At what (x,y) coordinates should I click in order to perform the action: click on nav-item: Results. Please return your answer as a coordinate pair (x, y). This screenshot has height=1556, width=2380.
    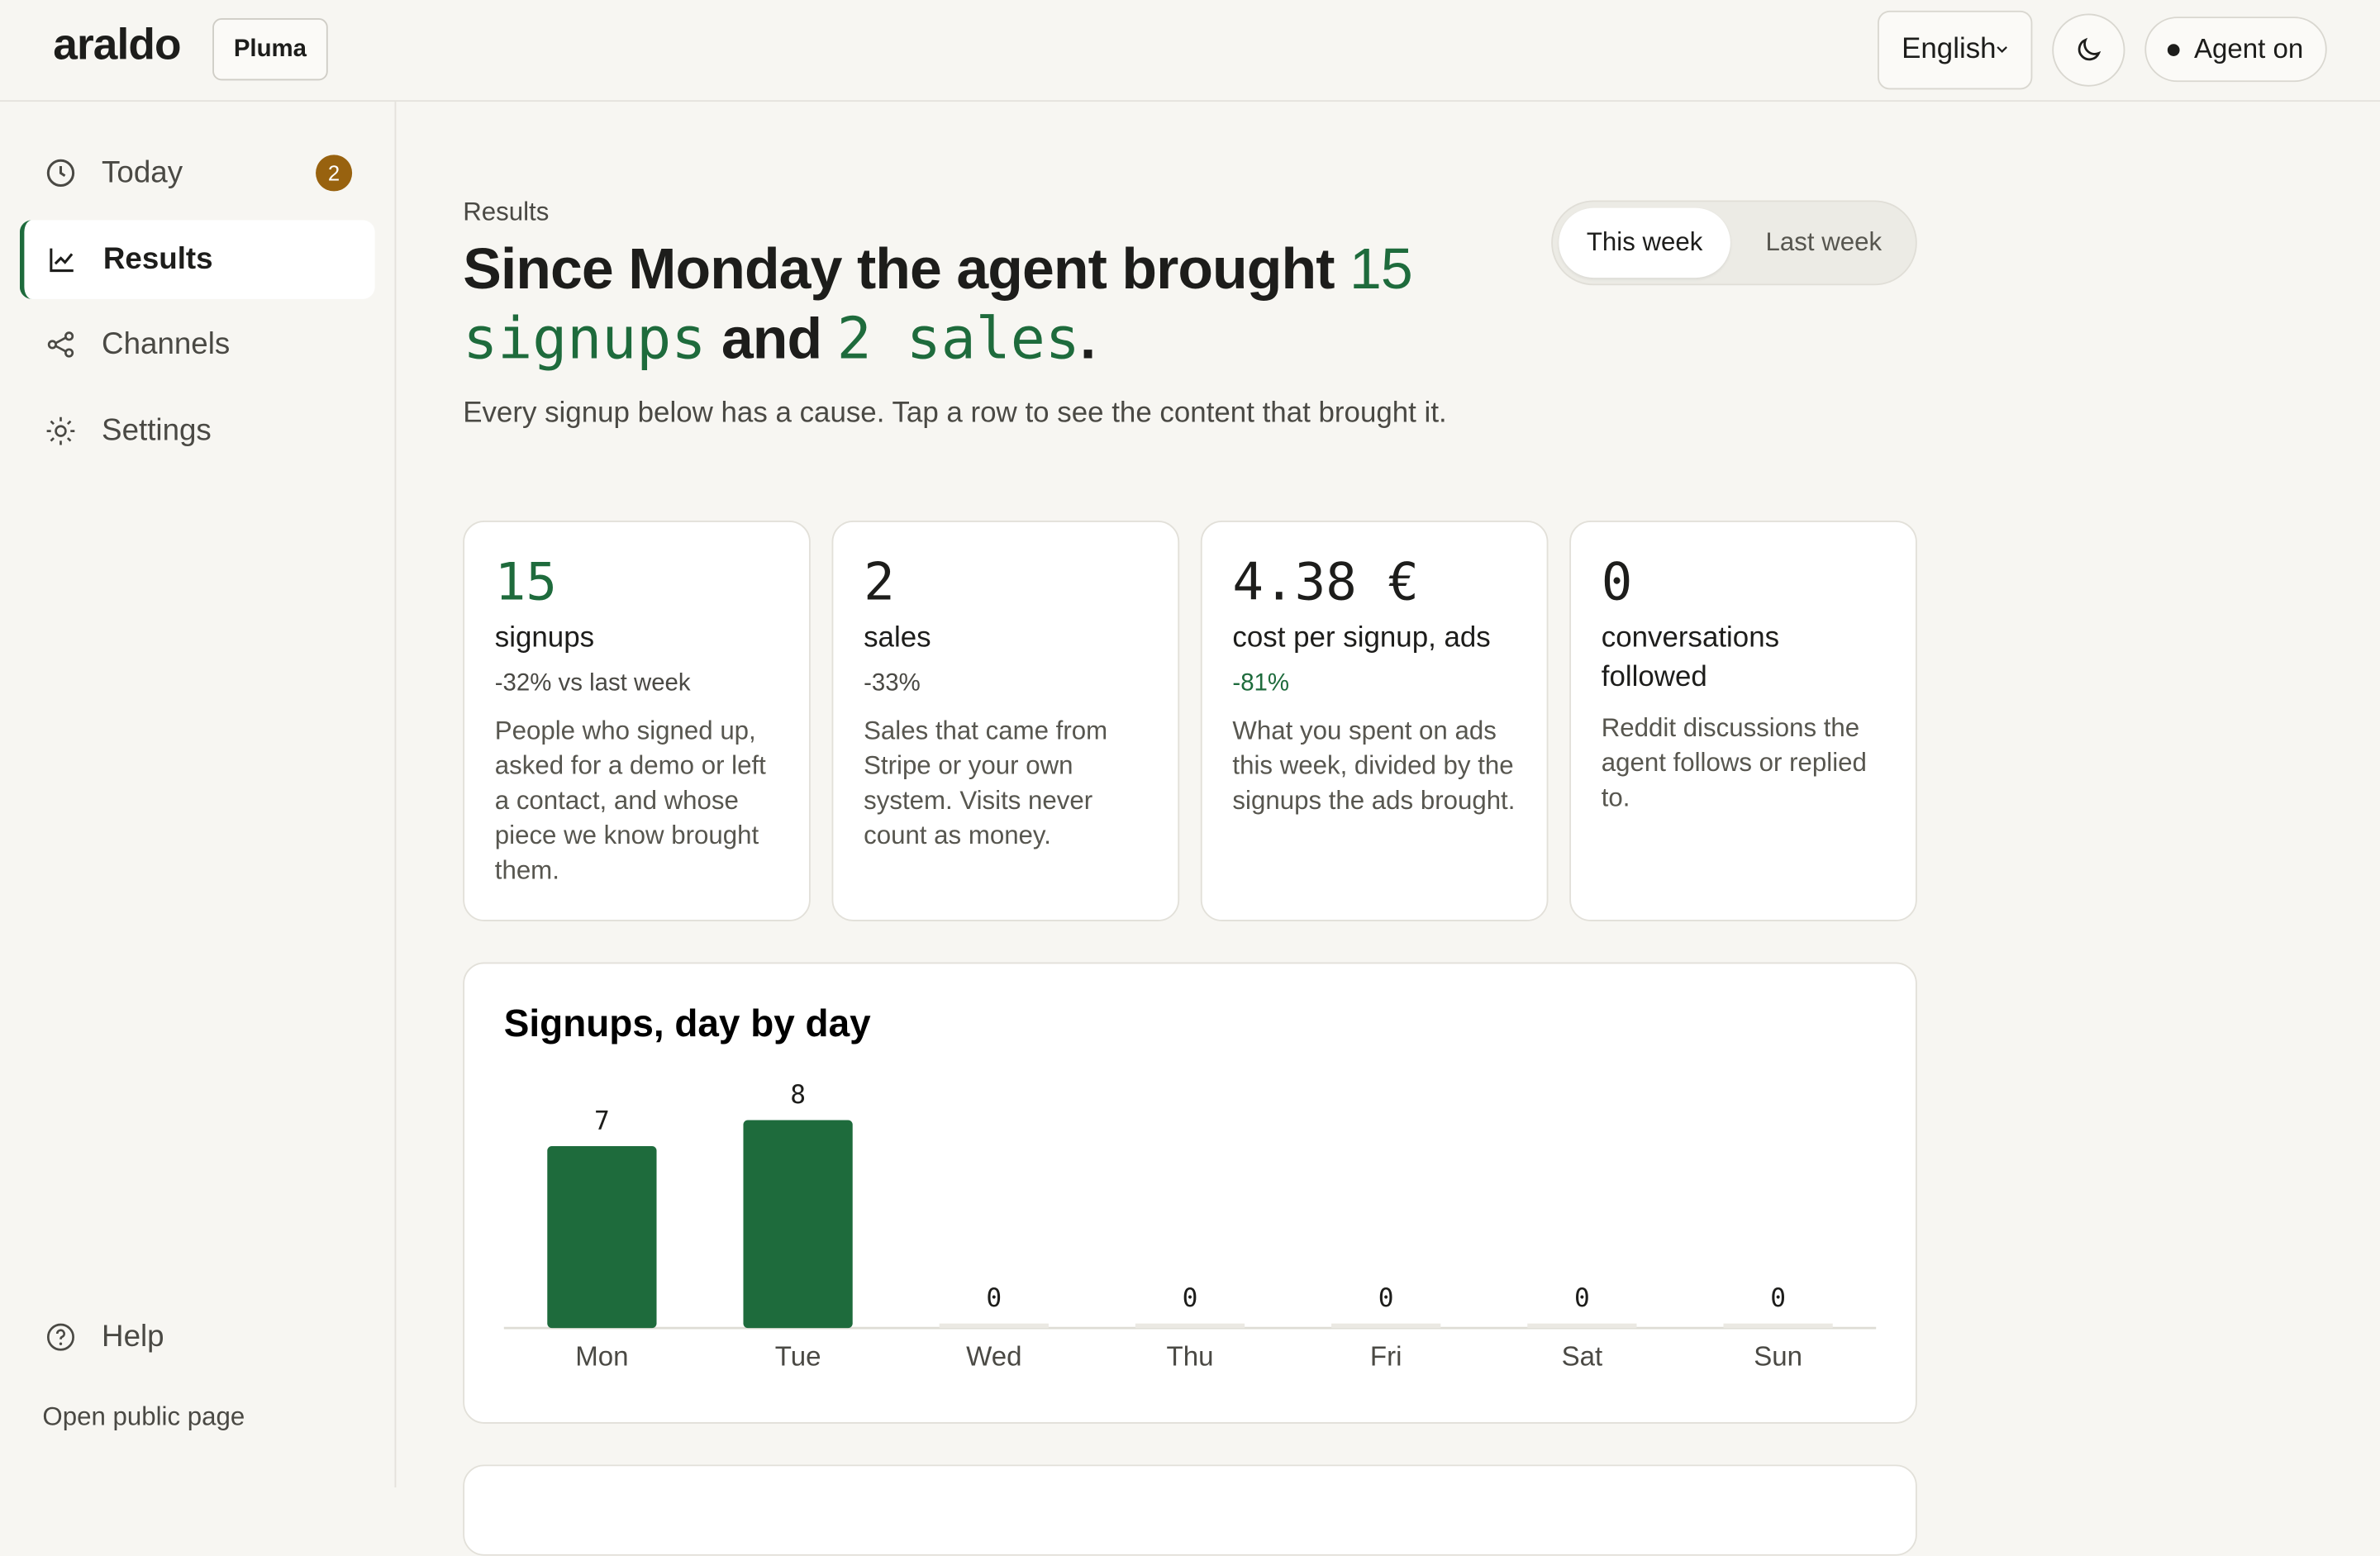
    Looking at the image, I should click on (197, 259).